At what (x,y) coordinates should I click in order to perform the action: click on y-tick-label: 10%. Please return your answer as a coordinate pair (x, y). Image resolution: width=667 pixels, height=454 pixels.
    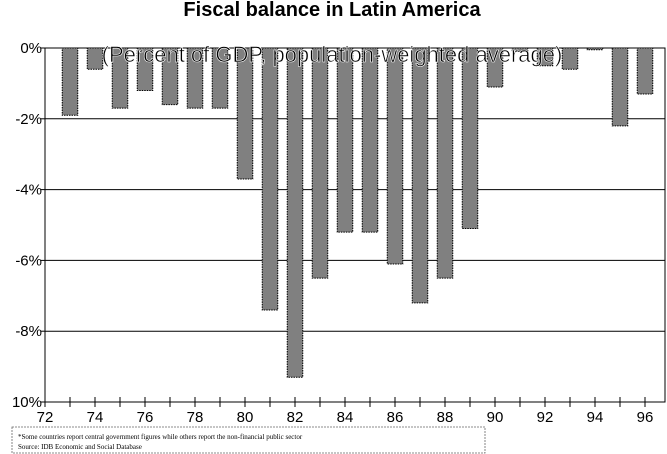
    Looking at the image, I should click on (27, 402).